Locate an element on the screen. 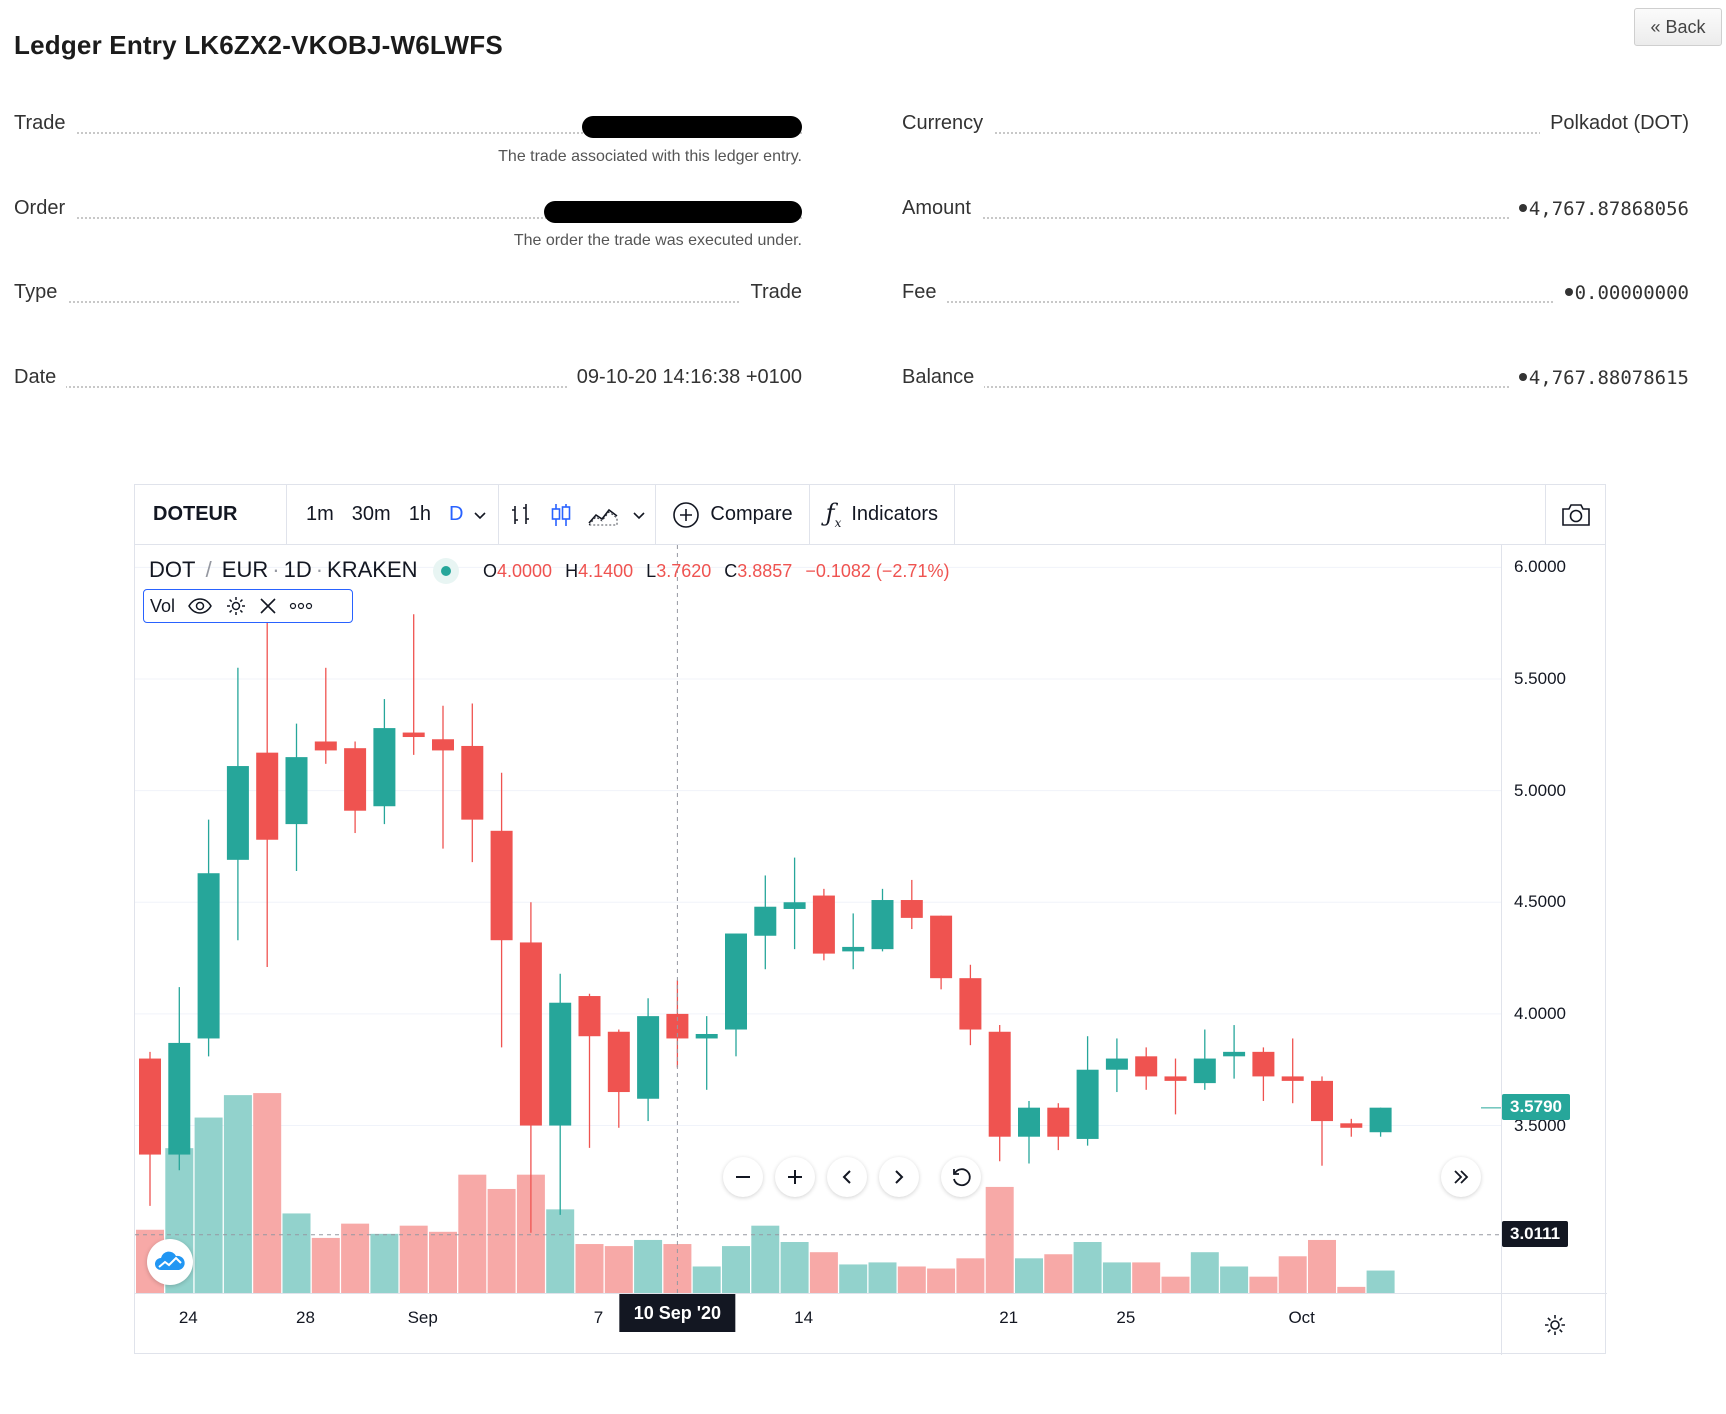 The image size is (1726, 1414). detail-type: Type Trade is located at coordinates (408, 296).